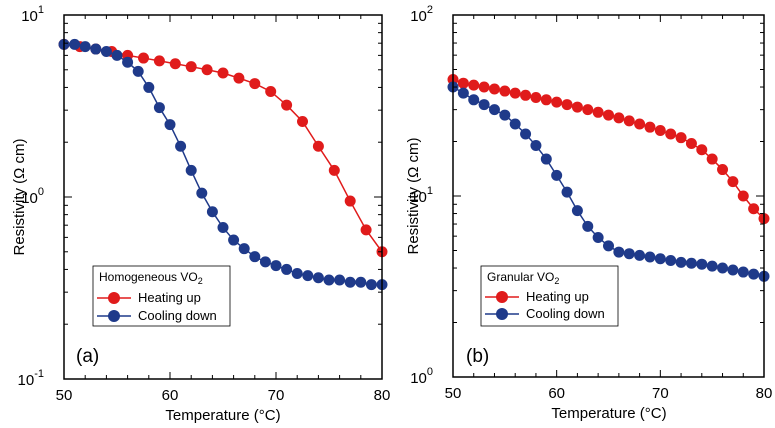 The image size is (775, 428). Describe the element at coordinates (87, 356) in the screenshot. I see `panel-label-a: (a)` at that location.